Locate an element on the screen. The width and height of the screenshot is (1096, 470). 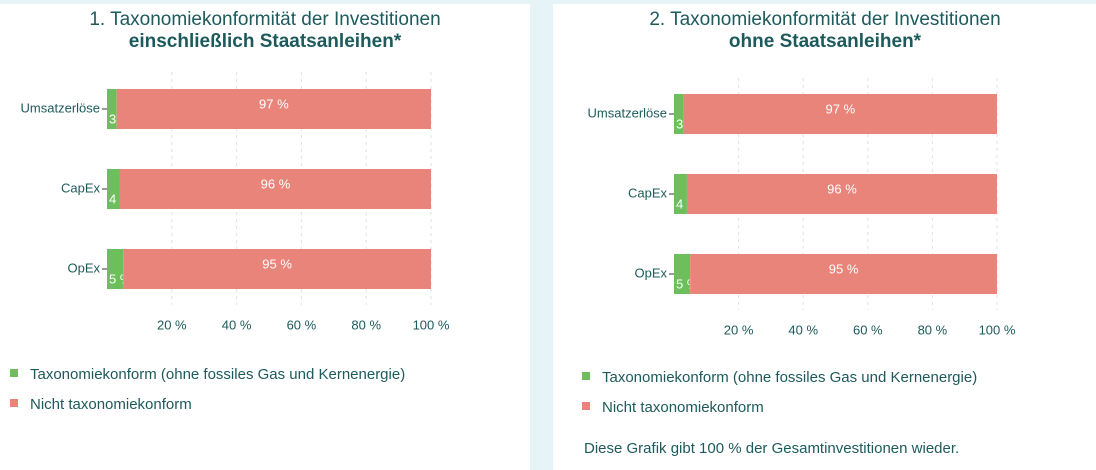
chart-subtitle: einschließlich Staatsanleihen* is located at coordinates (265, 41).